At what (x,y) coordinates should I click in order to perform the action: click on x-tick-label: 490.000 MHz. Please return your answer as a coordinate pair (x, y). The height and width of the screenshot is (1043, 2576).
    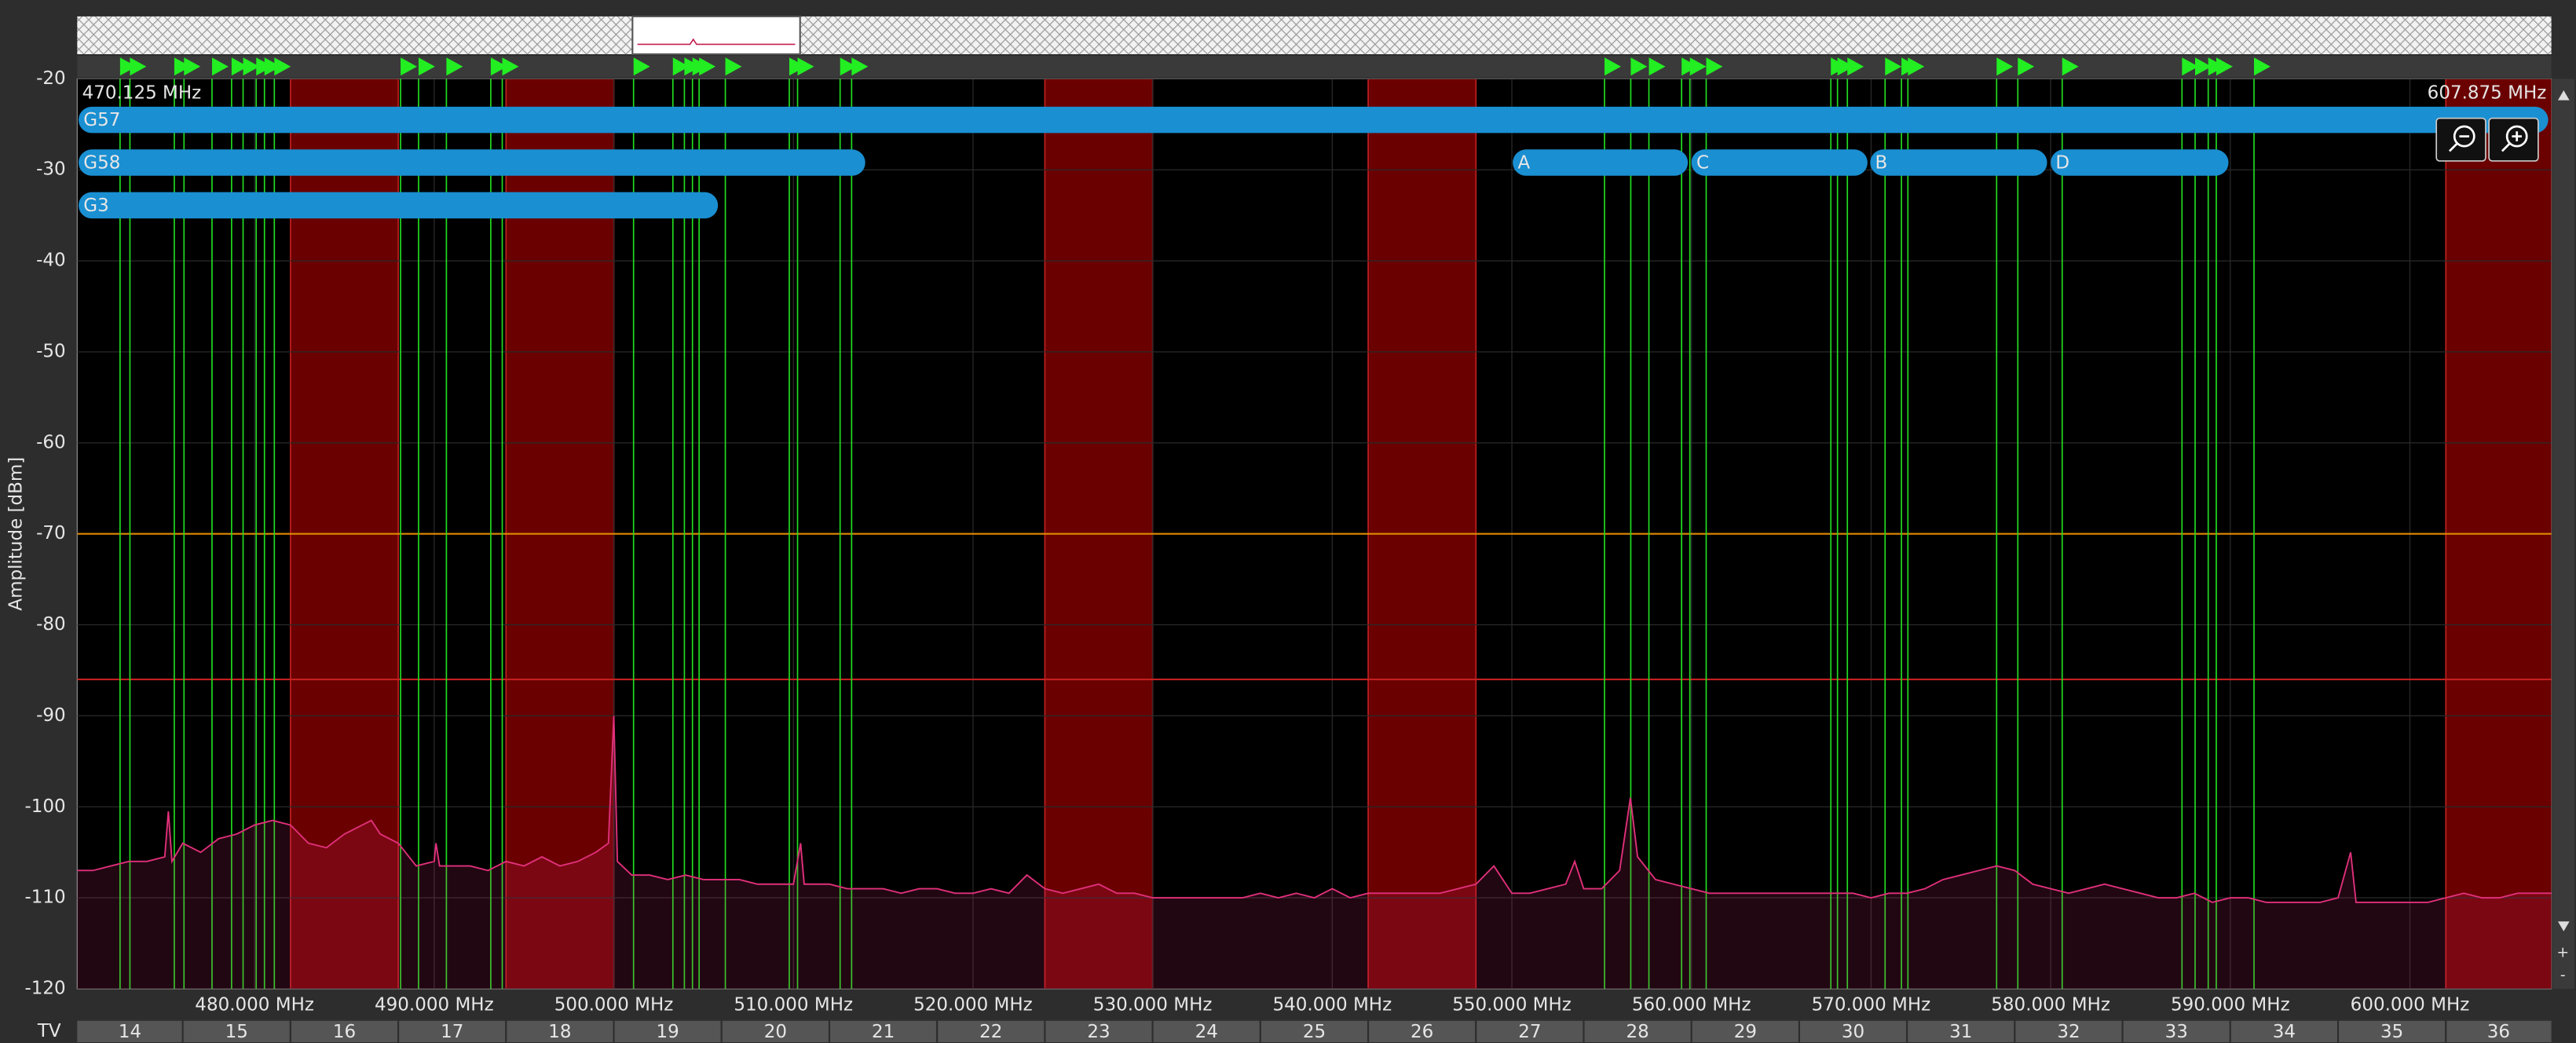
    Looking at the image, I should click on (435, 1004).